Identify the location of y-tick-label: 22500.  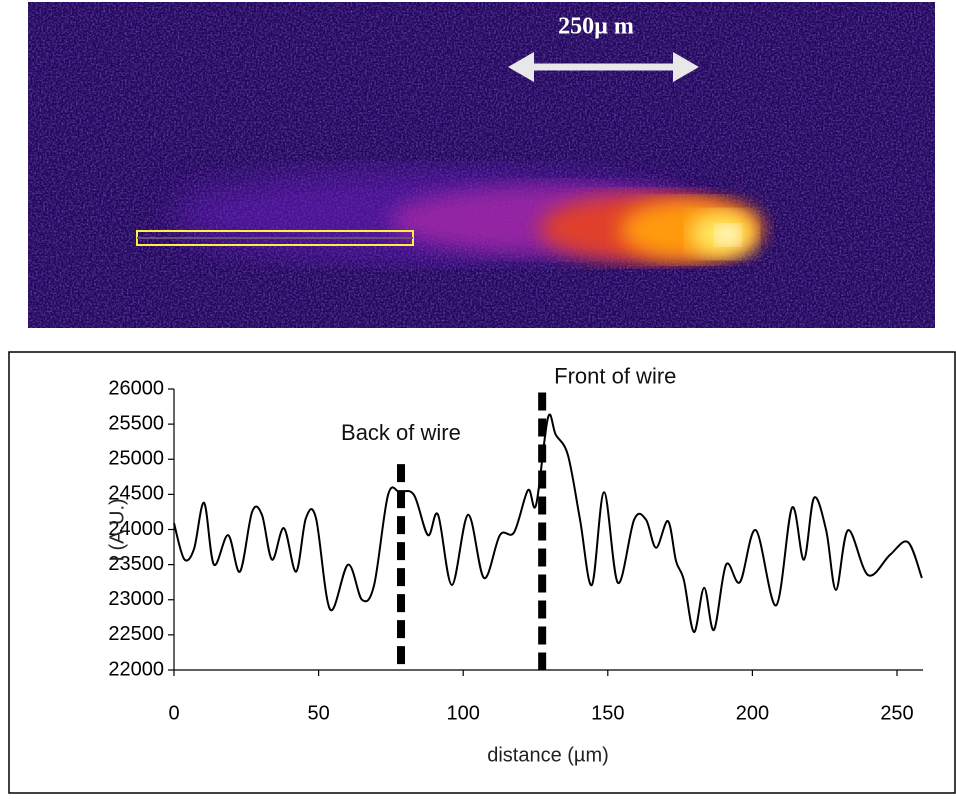
(136, 634).